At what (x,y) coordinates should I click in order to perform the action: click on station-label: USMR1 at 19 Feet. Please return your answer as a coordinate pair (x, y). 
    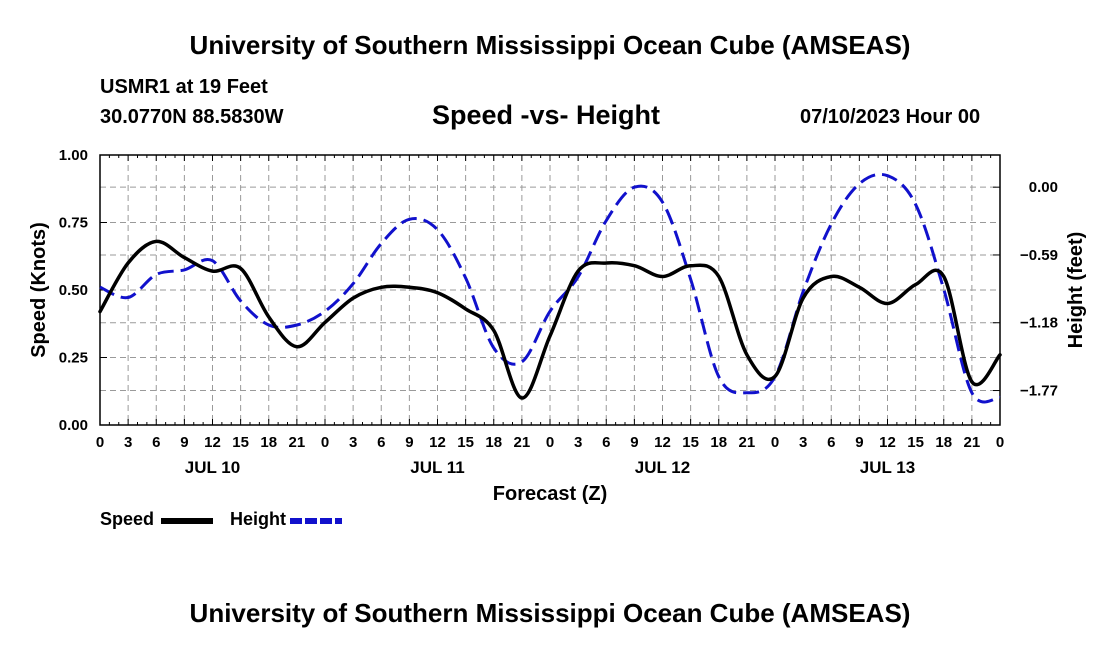
    Looking at the image, I should click on (184, 87).